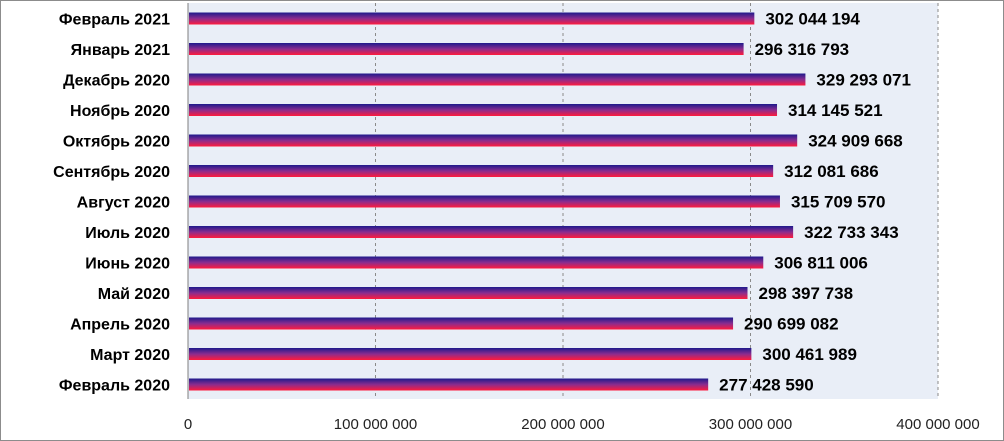 Image resolution: width=1004 pixels, height=441 pixels. I want to click on value-label: 322 733 343, so click(851, 232).